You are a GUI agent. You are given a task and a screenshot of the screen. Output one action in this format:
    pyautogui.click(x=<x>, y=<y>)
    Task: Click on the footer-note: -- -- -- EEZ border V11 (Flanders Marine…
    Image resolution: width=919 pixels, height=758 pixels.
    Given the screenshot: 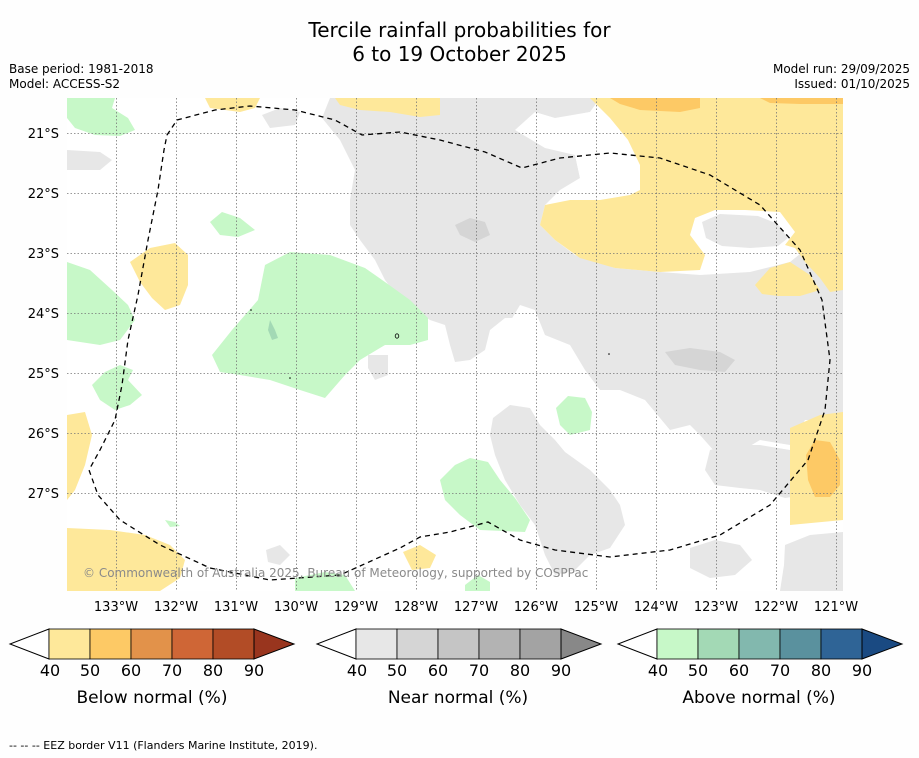 What is the action you would take?
    pyautogui.click(x=163, y=745)
    